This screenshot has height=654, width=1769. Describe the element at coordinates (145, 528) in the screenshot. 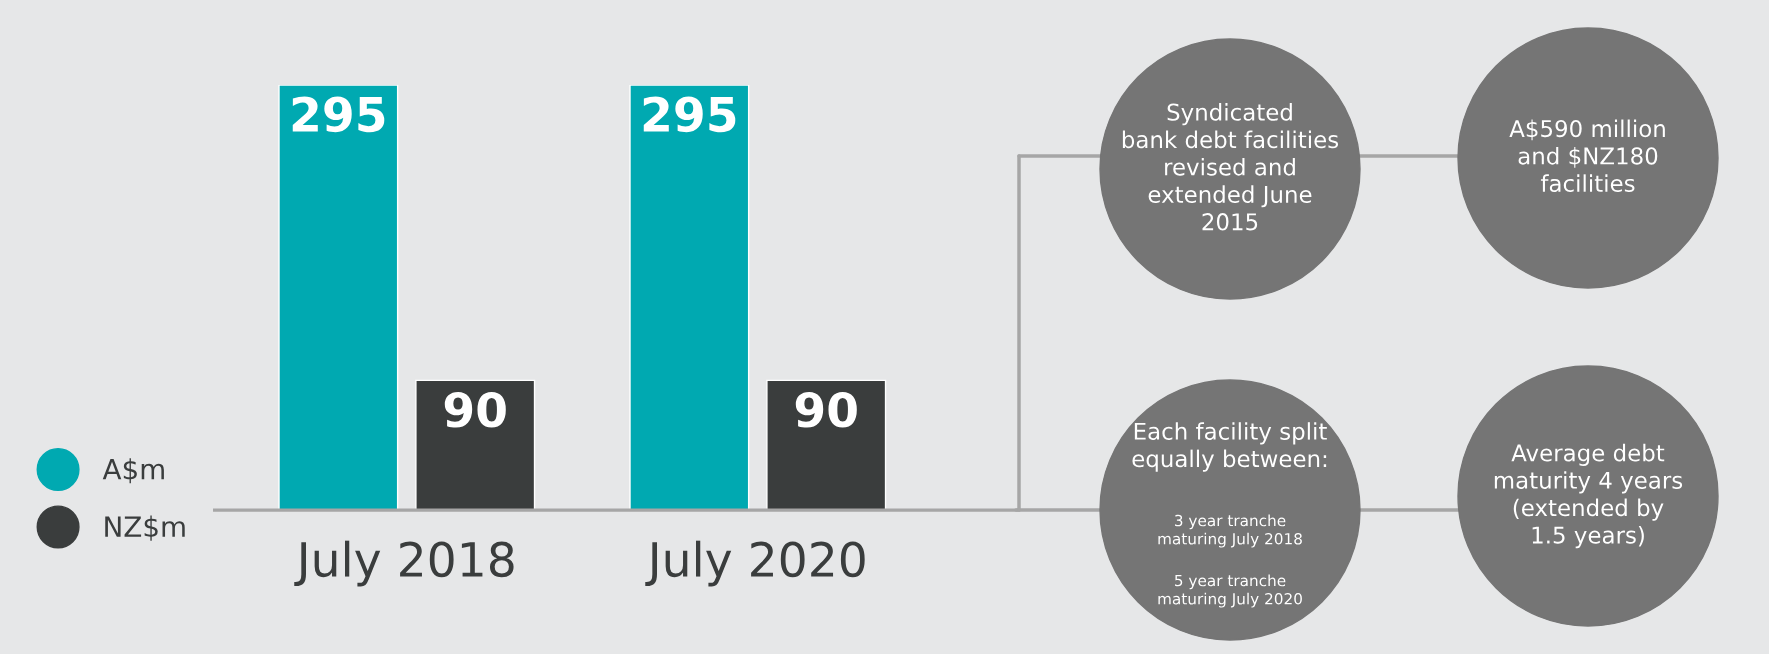

I see `legend-label: NZ$m` at that location.